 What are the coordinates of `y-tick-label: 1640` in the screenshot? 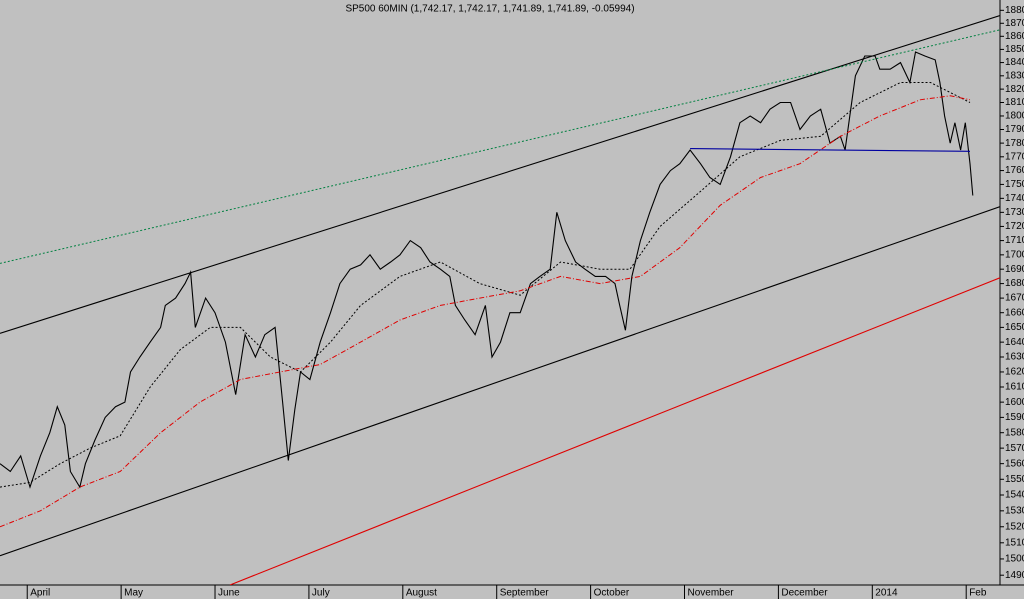 It's located at (1014, 342).